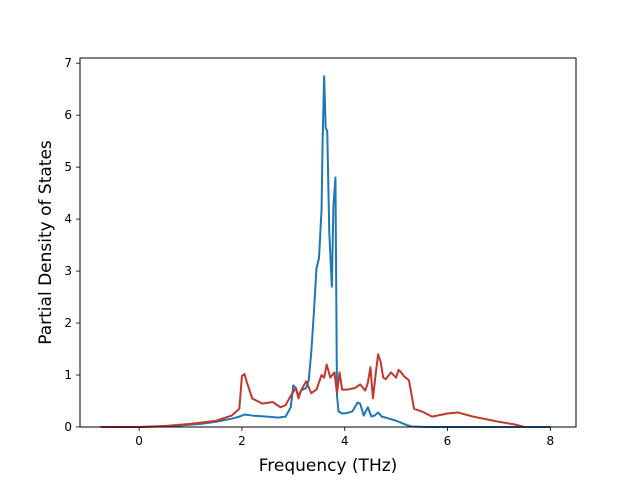 This screenshot has height=480, width=640. I want to click on y-tick-label: 2, so click(68, 323).